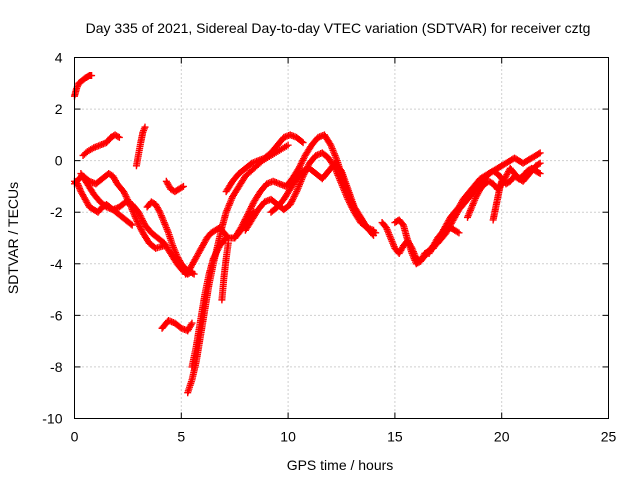 Image resolution: width=640 pixels, height=480 pixels. I want to click on x-tick-label: 0, so click(75, 437).